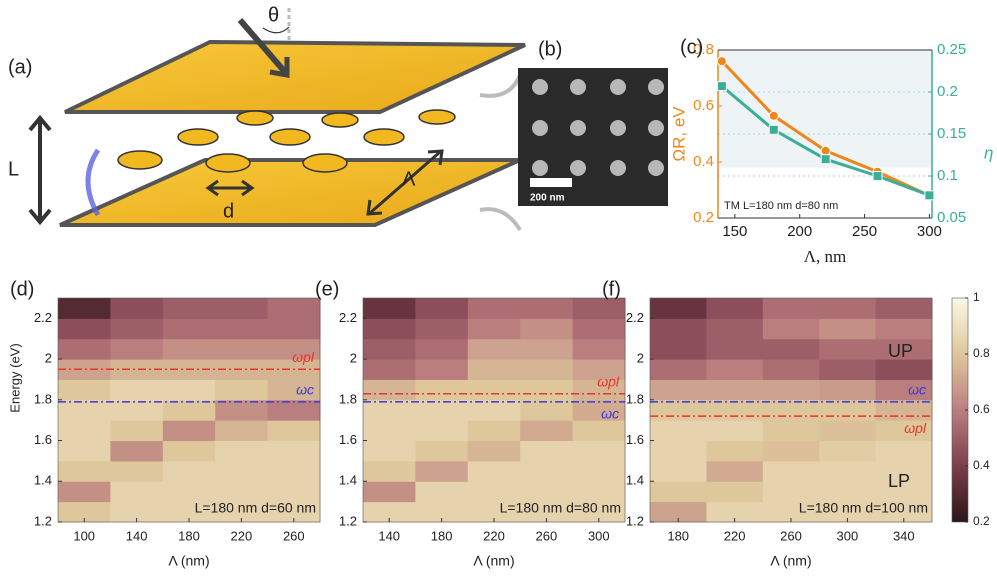  Describe the element at coordinates (327, 289) in the screenshot. I see `panel-label: (e)` at that location.